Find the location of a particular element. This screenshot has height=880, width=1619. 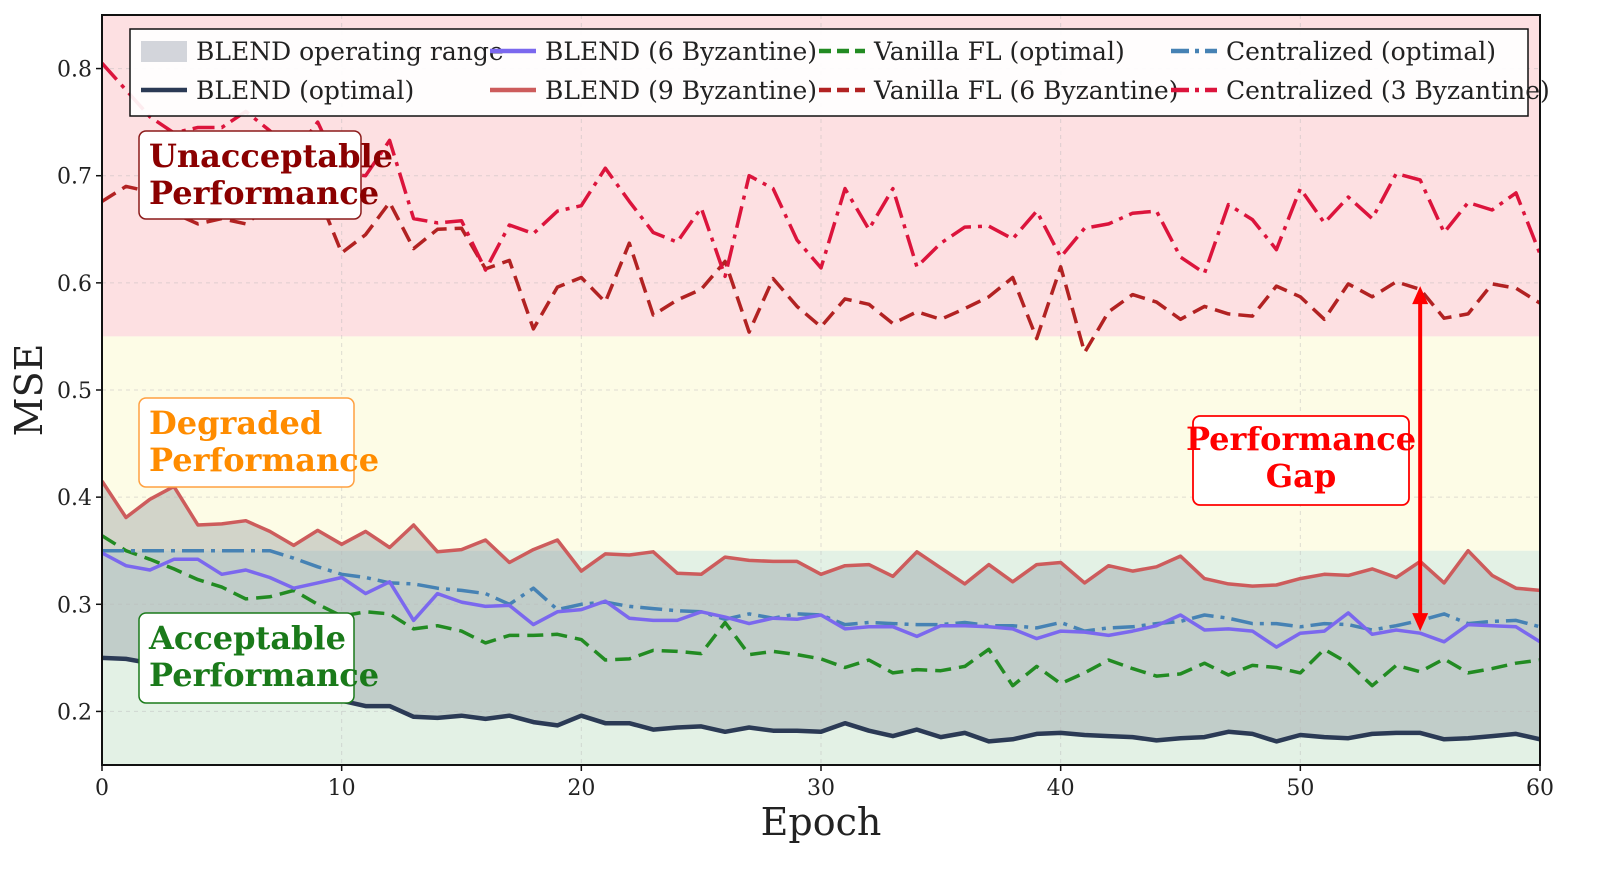

legend-entry-3: Centralized (optimal) is located at coordinates (1333, 51).